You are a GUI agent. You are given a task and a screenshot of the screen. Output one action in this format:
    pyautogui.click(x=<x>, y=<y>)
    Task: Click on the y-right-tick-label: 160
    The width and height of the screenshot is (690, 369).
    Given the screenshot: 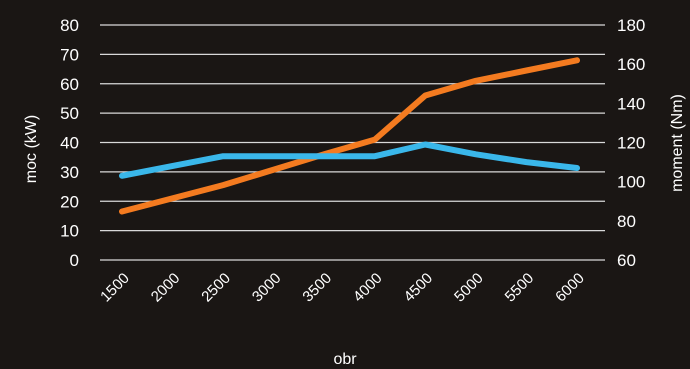 What is the action you would take?
    pyautogui.click(x=631, y=64)
    